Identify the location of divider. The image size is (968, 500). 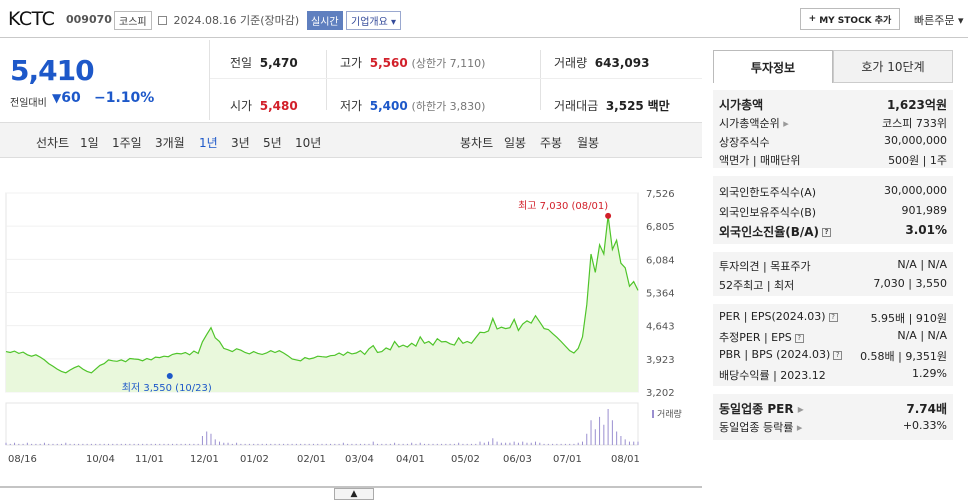
(540, 80).